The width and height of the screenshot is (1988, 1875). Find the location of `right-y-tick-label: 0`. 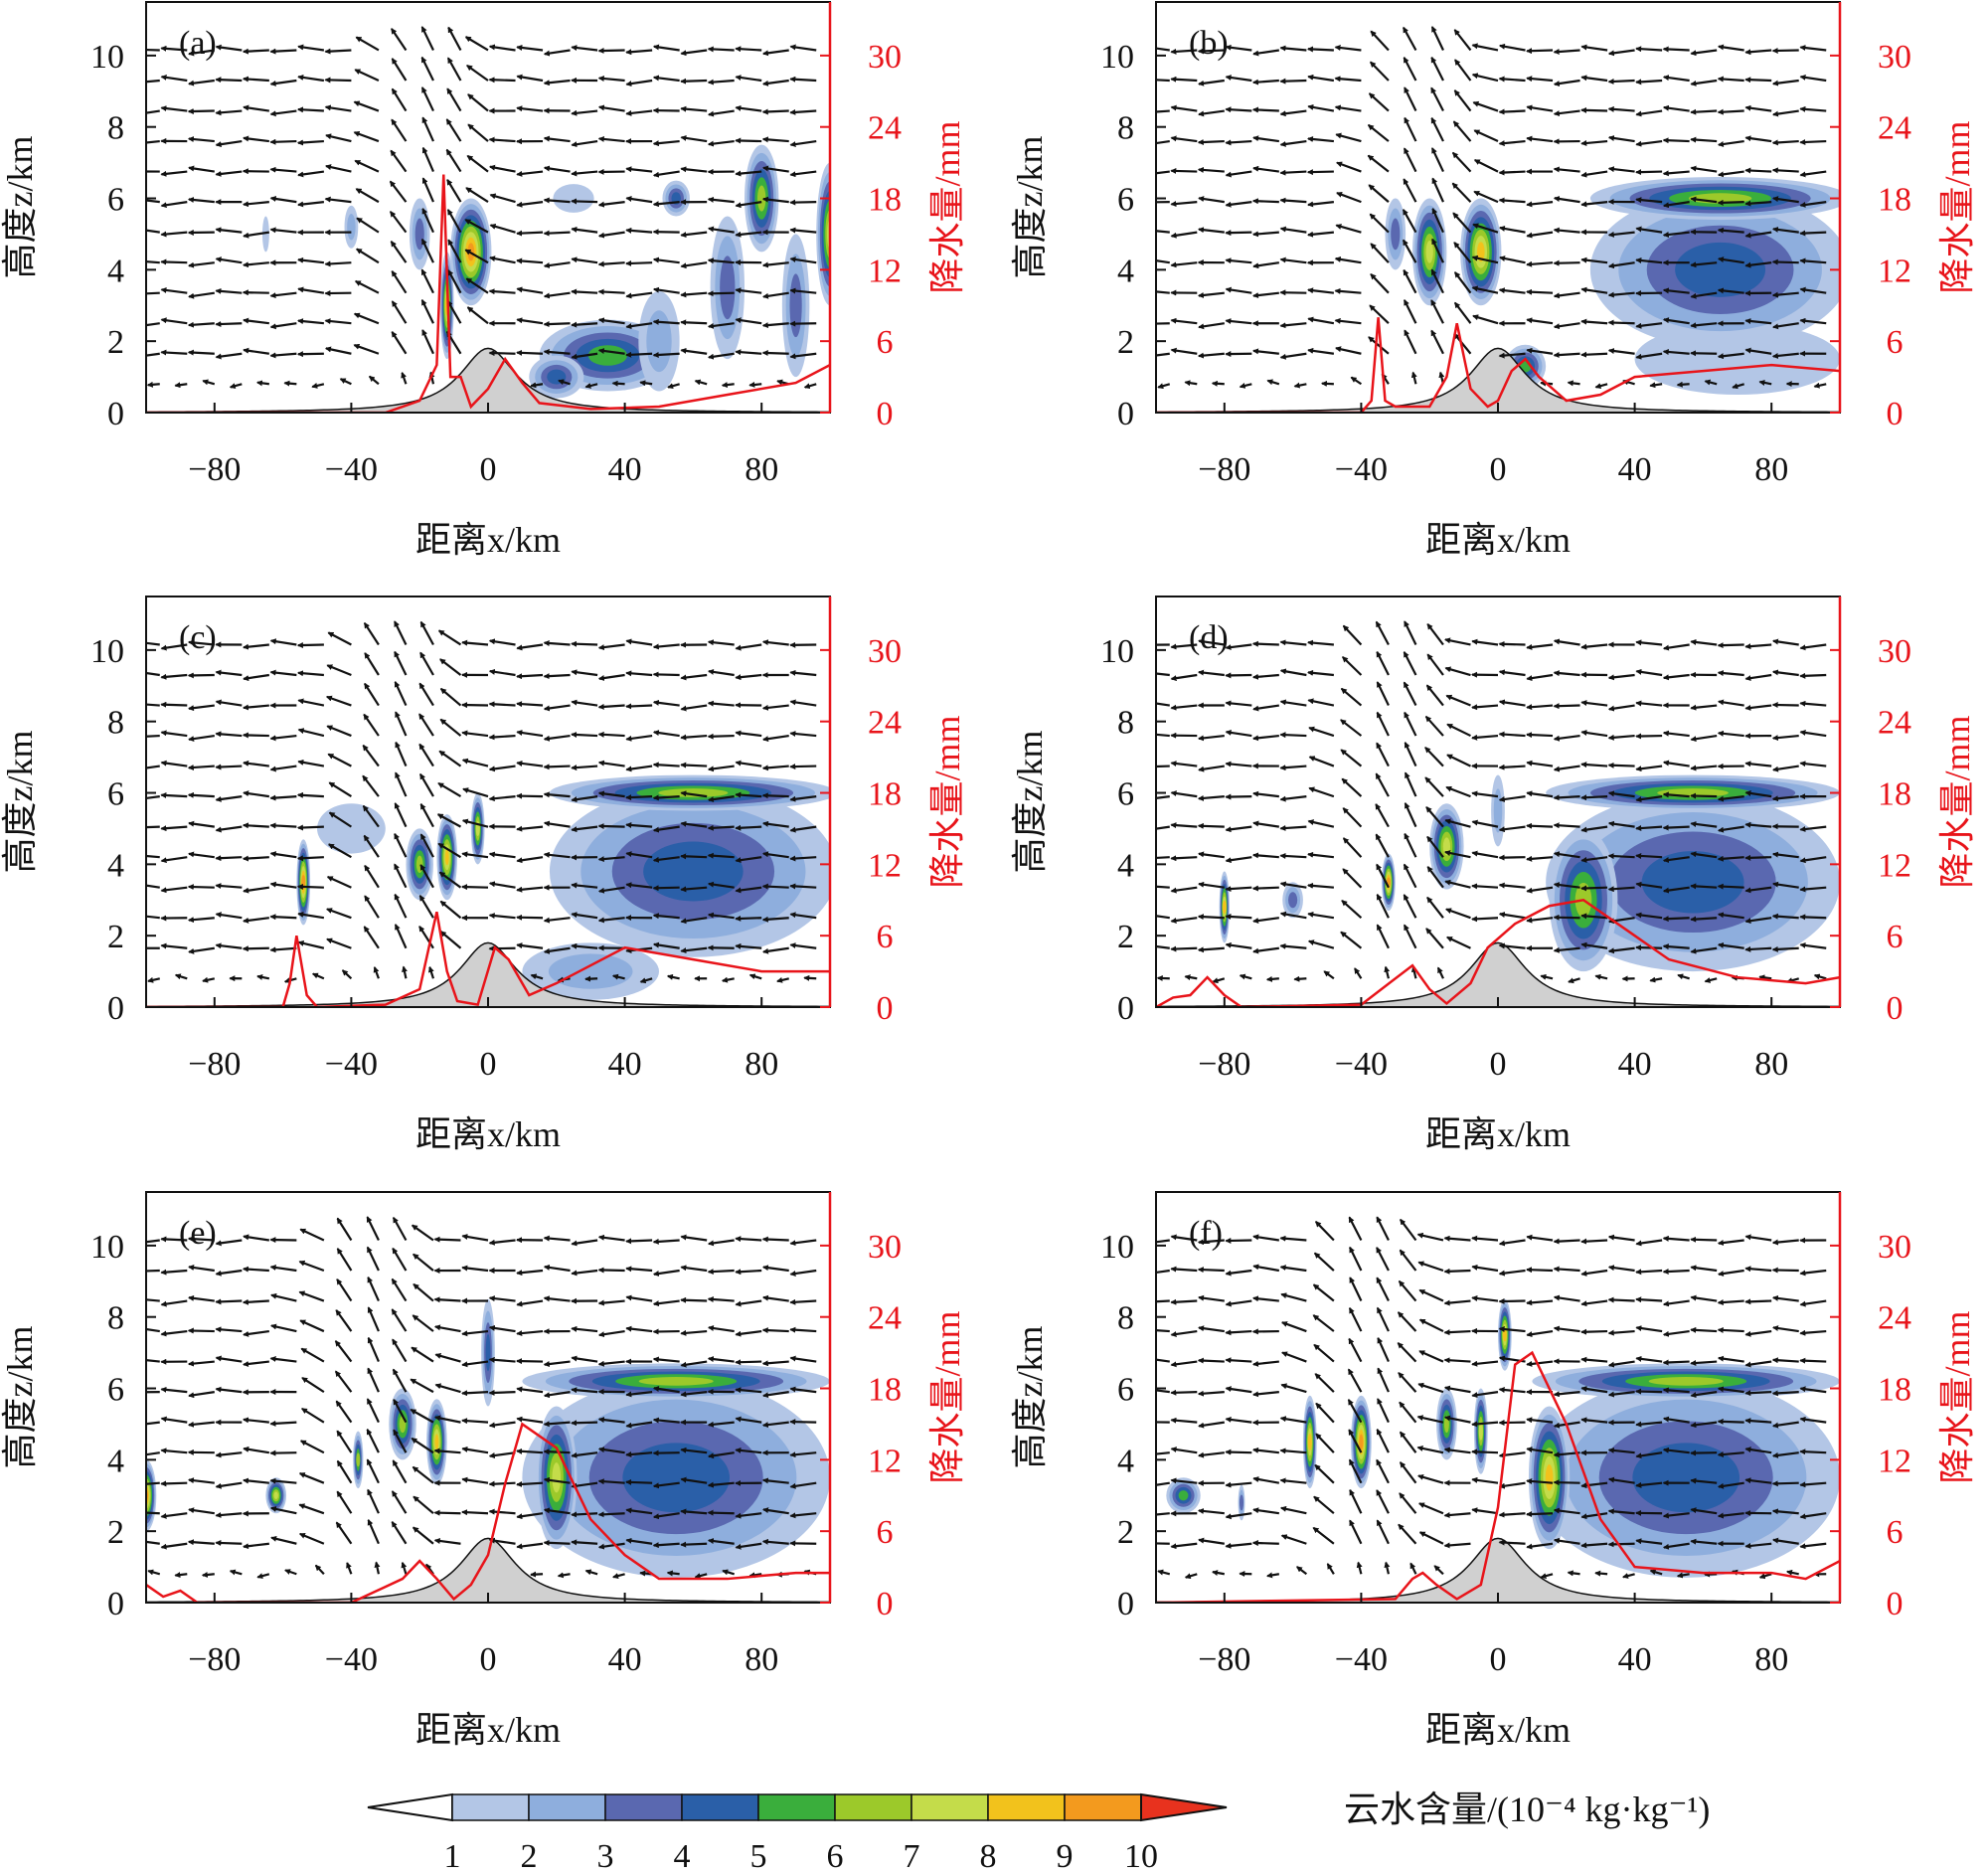

right-y-tick-label: 0 is located at coordinates (885, 1604).